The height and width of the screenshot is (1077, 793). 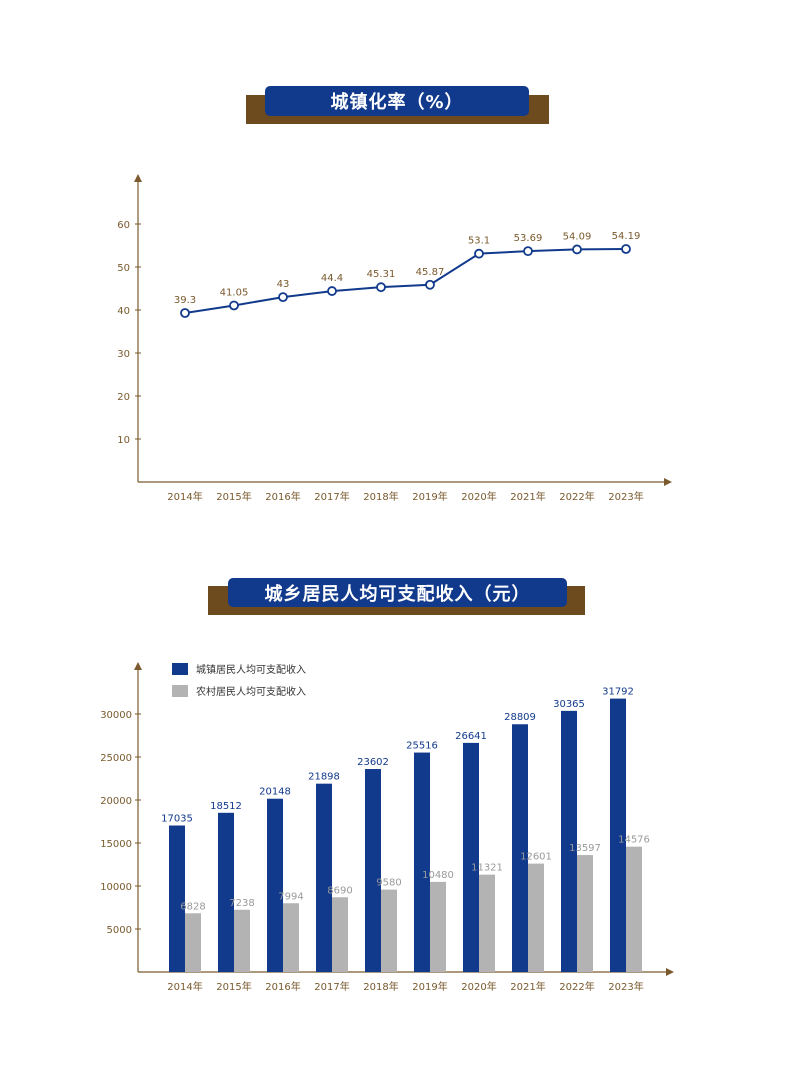 I want to click on y-tick-label: 15000, so click(x=116, y=844).